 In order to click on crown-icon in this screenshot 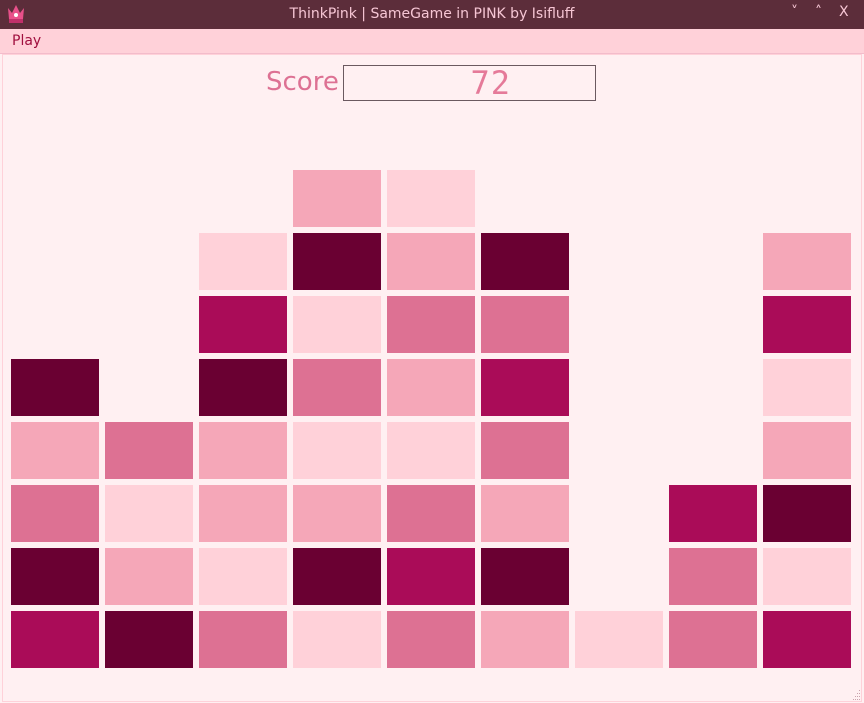, I will do `click(16, 14)`.